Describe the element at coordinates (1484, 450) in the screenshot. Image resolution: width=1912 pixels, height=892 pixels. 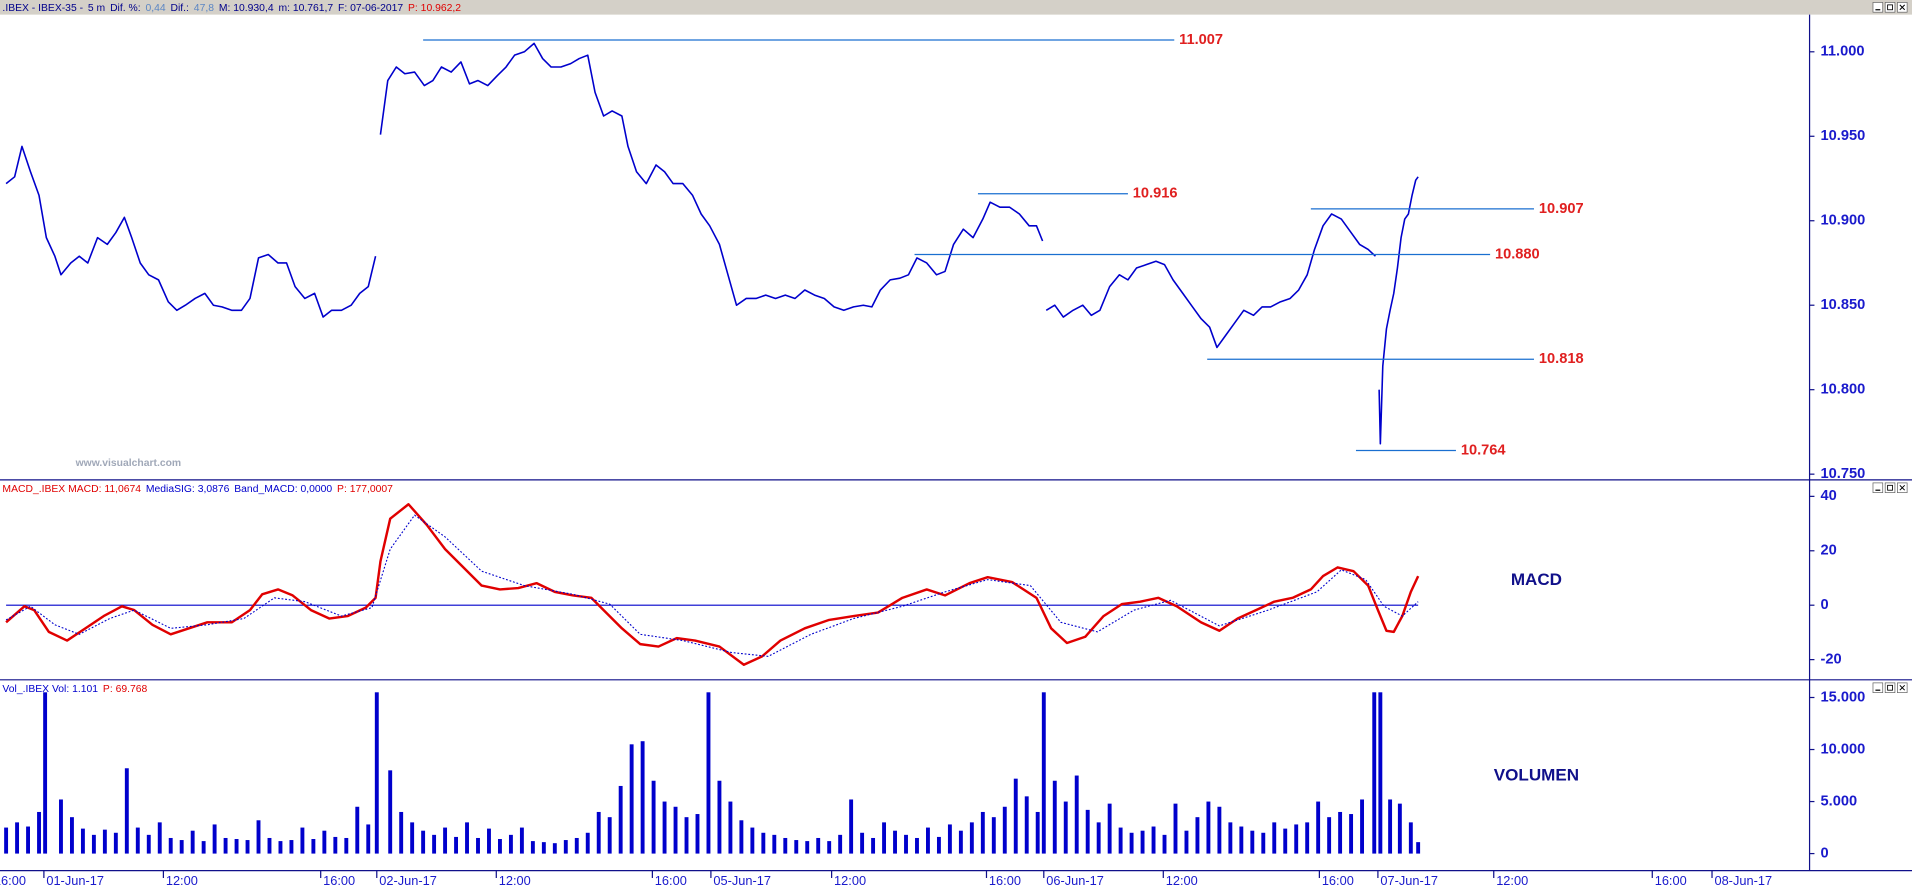
I see `level-label: 10.764` at that location.